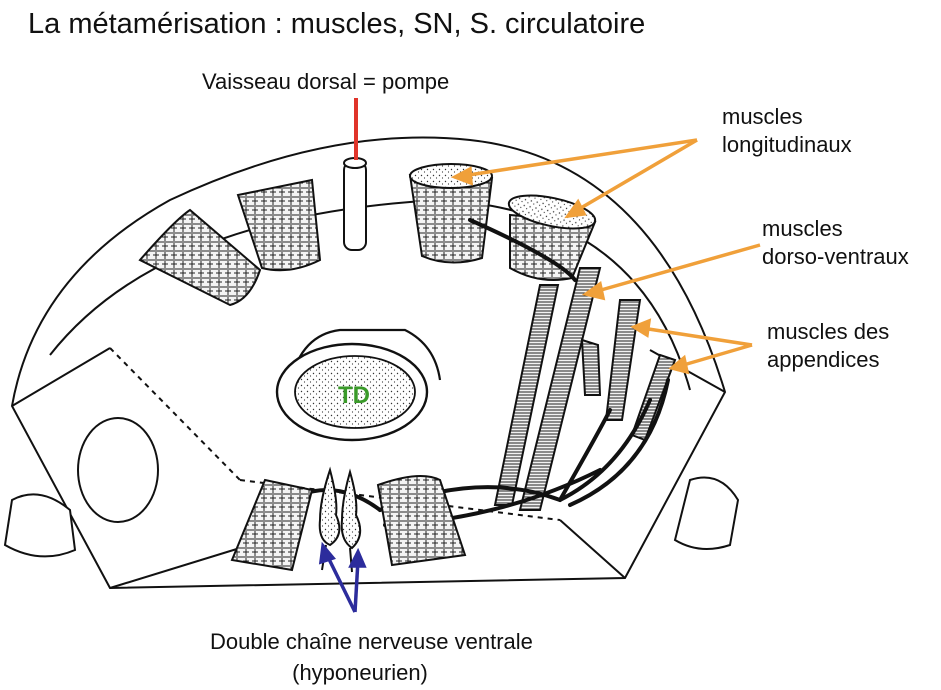  What do you see at coordinates (360, 672) in the screenshot?
I see `chaine-line-2: (hyponeurien)` at bounding box center [360, 672].